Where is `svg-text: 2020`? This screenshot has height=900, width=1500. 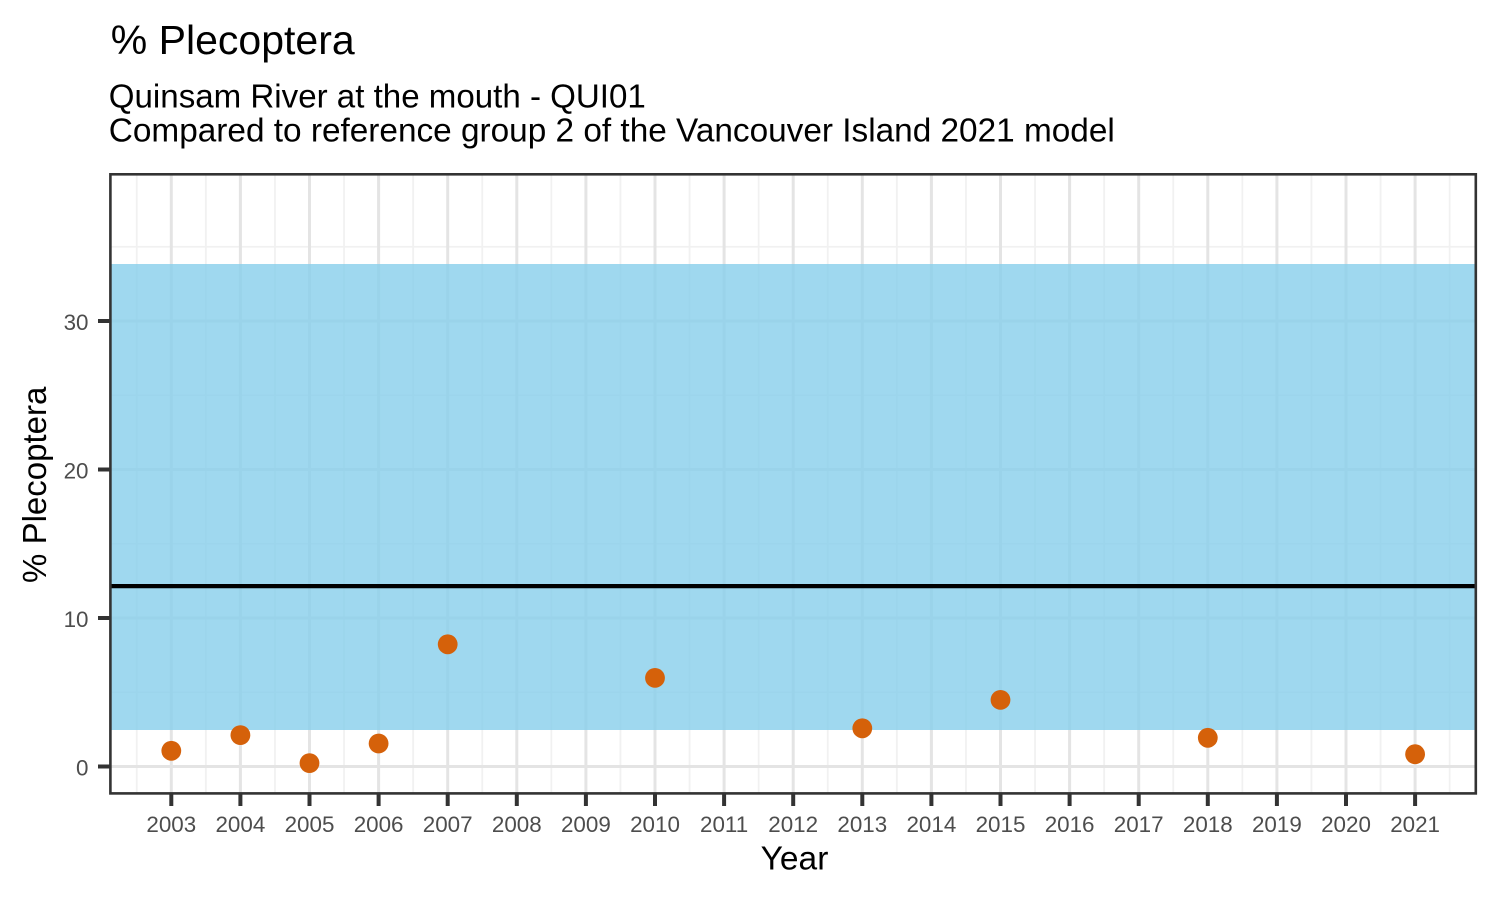 svg-text: 2020 is located at coordinates (1346, 824).